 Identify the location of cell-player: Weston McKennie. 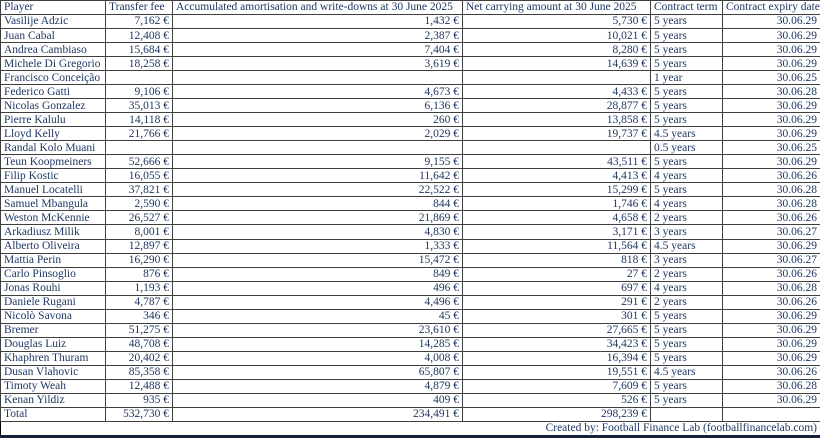
(53, 218).